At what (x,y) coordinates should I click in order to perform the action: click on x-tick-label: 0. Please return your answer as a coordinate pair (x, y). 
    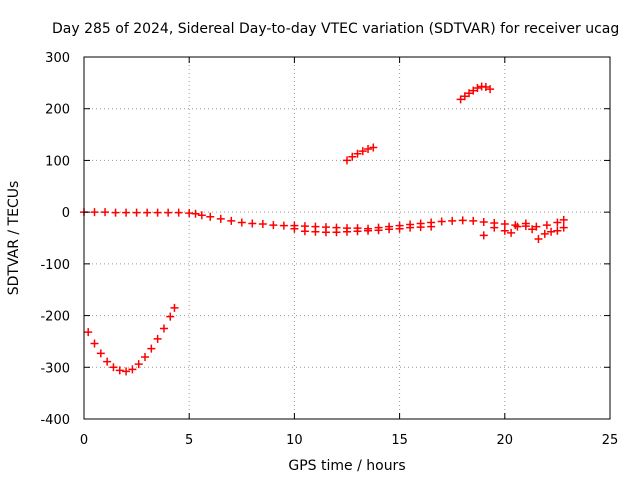
    Looking at the image, I should click on (84, 440).